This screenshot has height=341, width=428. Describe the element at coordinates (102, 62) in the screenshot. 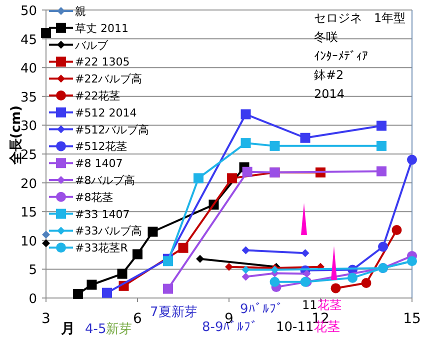

I see `legend-label: #22 1305` at that location.